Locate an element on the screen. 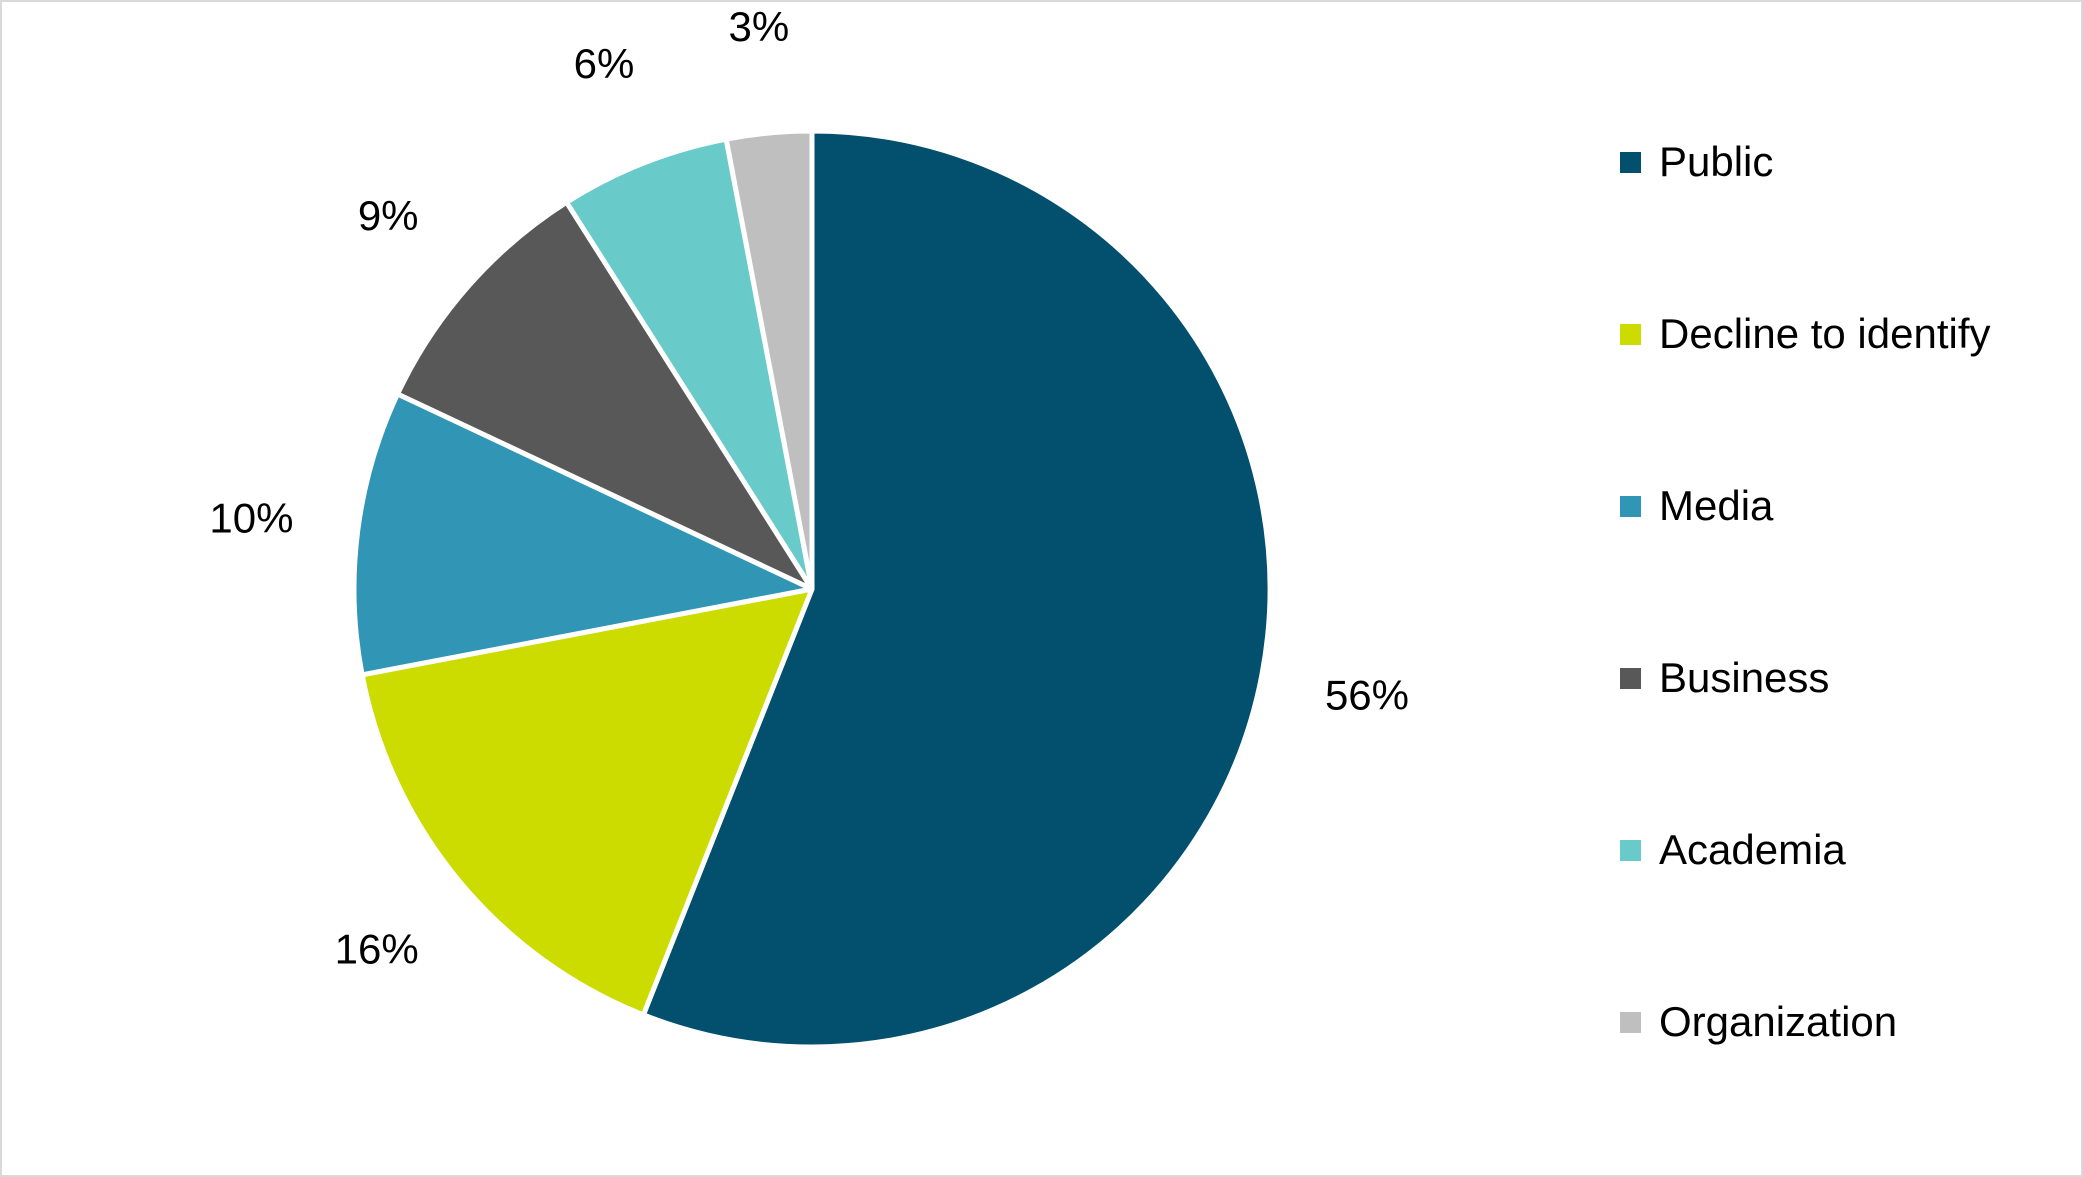 The height and width of the screenshot is (1177, 2083). data-label-decline-to-identify: 16% is located at coordinates (377, 949).